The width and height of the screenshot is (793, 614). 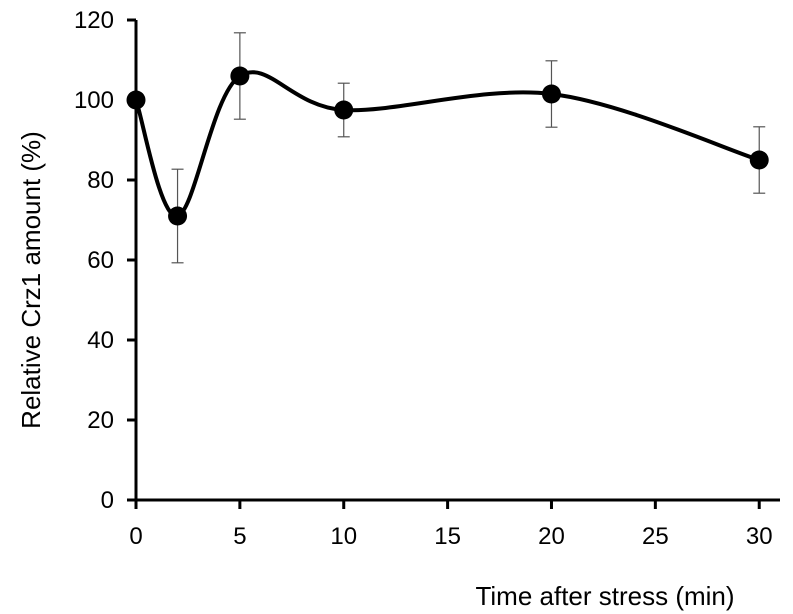 I want to click on x-tick-label: 10, so click(x=343, y=536).